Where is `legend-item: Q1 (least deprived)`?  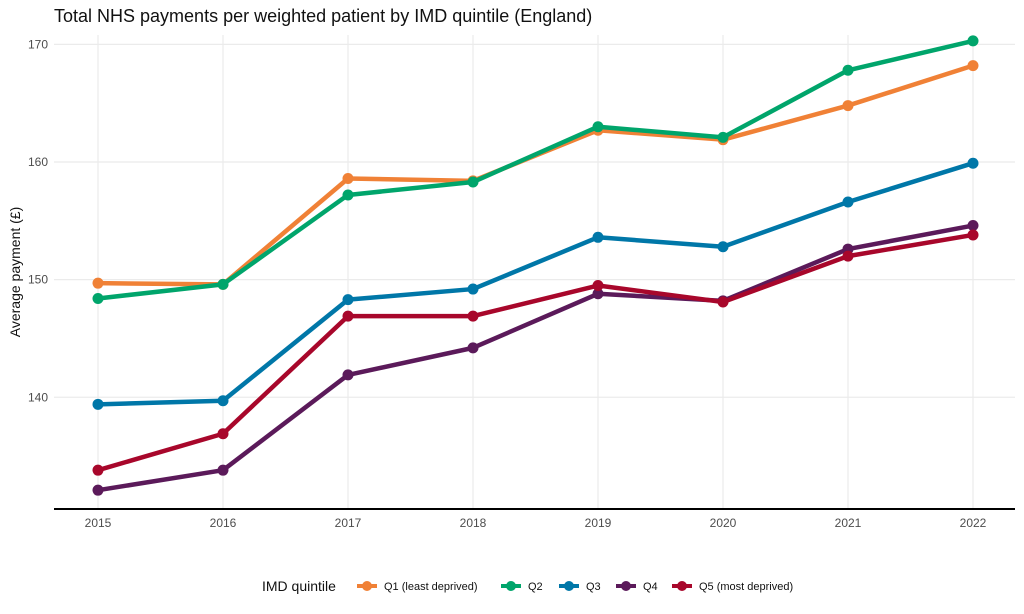
legend-item: Q1 (least deprived) is located at coordinates (417, 587).